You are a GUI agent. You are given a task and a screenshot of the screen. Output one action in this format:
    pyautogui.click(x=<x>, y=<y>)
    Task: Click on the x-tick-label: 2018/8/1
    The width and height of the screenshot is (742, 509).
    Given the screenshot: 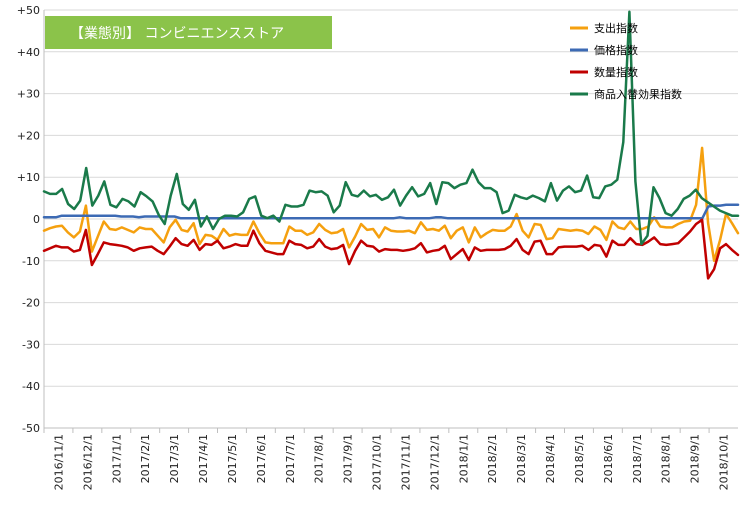 What is the action you would take?
    pyautogui.click(x=666, y=458)
    